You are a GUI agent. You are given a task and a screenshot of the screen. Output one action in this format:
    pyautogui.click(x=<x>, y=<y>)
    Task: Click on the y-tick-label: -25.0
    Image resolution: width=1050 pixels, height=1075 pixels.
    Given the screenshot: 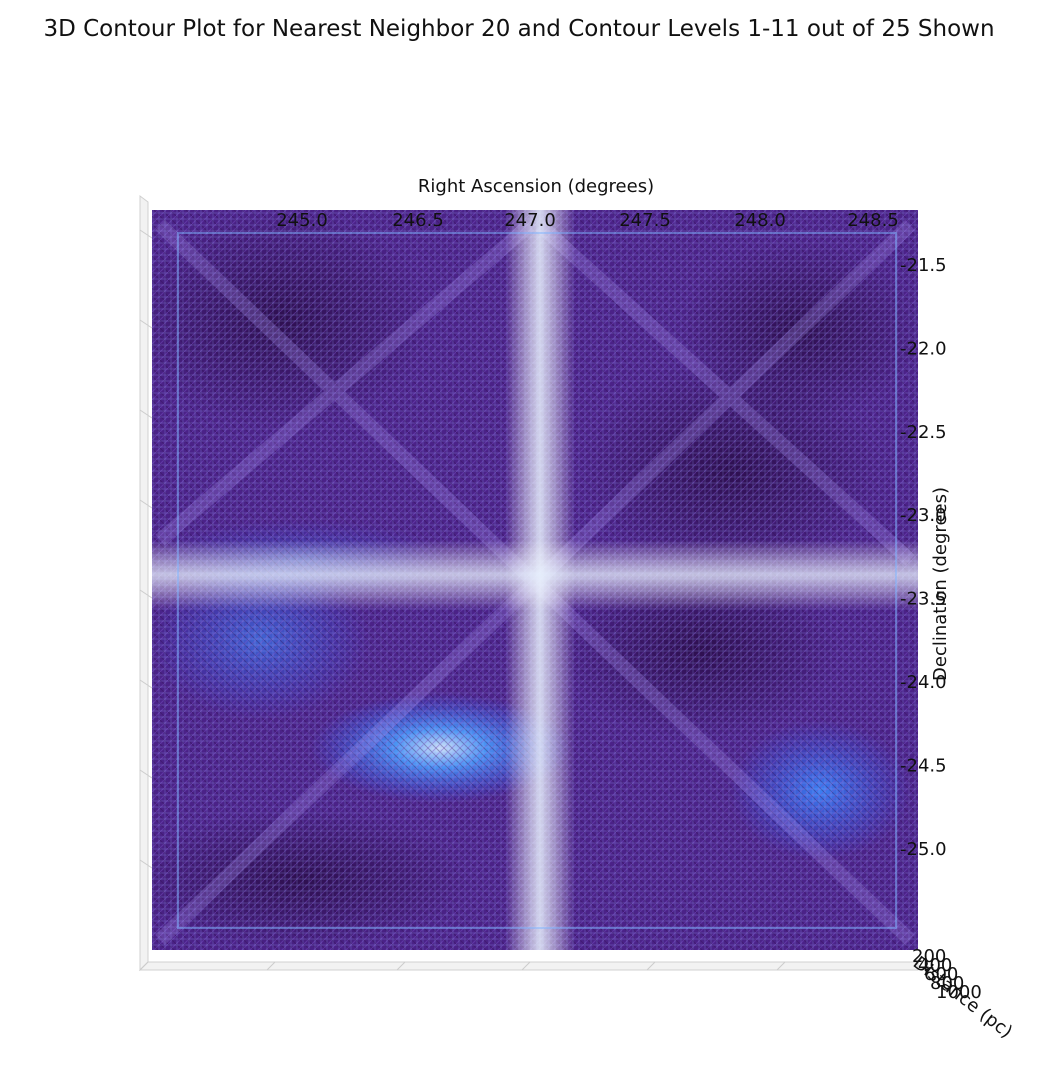 What is the action you would take?
    pyautogui.click(x=923, y=849)
    